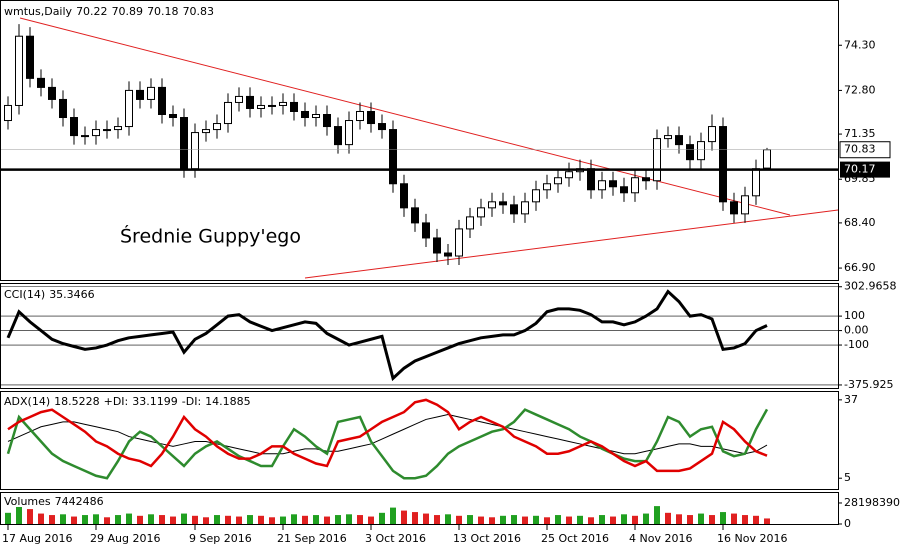  What do you see at coordinates (54, 501) in the screenshot?
I see `panel-header: Volumes 7442486` at bounding box center [54, 501].